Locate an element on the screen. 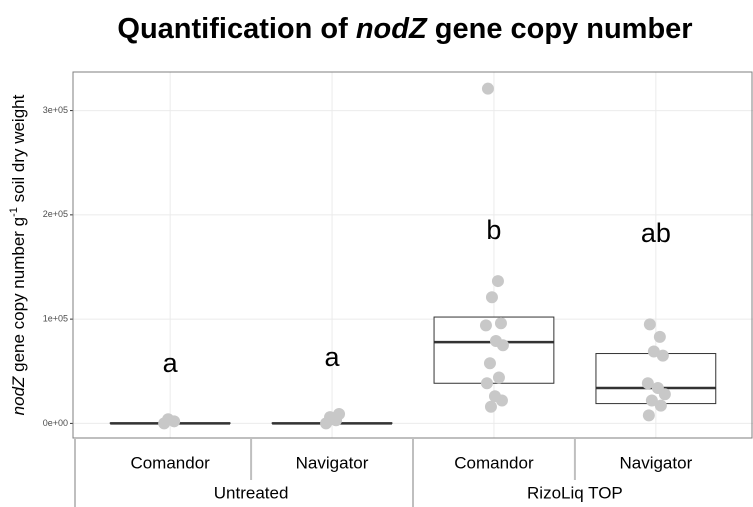 This screenshot has height=507, width=753. title-part: Quantification of is located at coordinates (236, 29).